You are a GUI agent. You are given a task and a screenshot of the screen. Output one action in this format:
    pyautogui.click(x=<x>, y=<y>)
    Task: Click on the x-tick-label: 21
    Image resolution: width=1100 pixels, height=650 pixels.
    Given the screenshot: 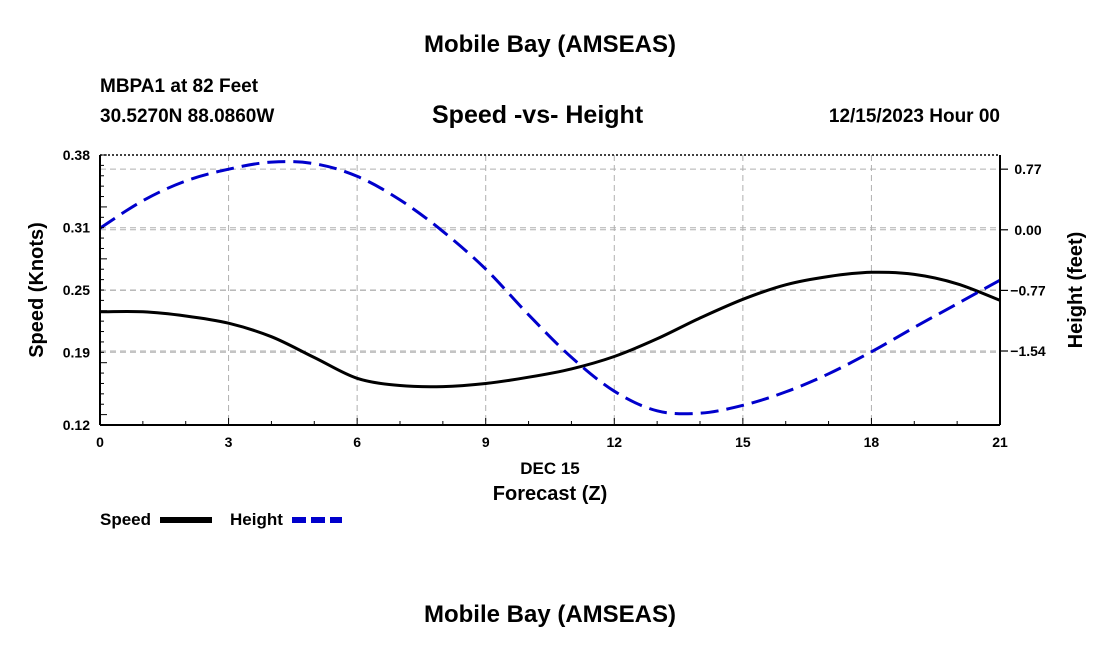 What is the action you would take?
    pyautogui.click(x=1000, y=442)
    